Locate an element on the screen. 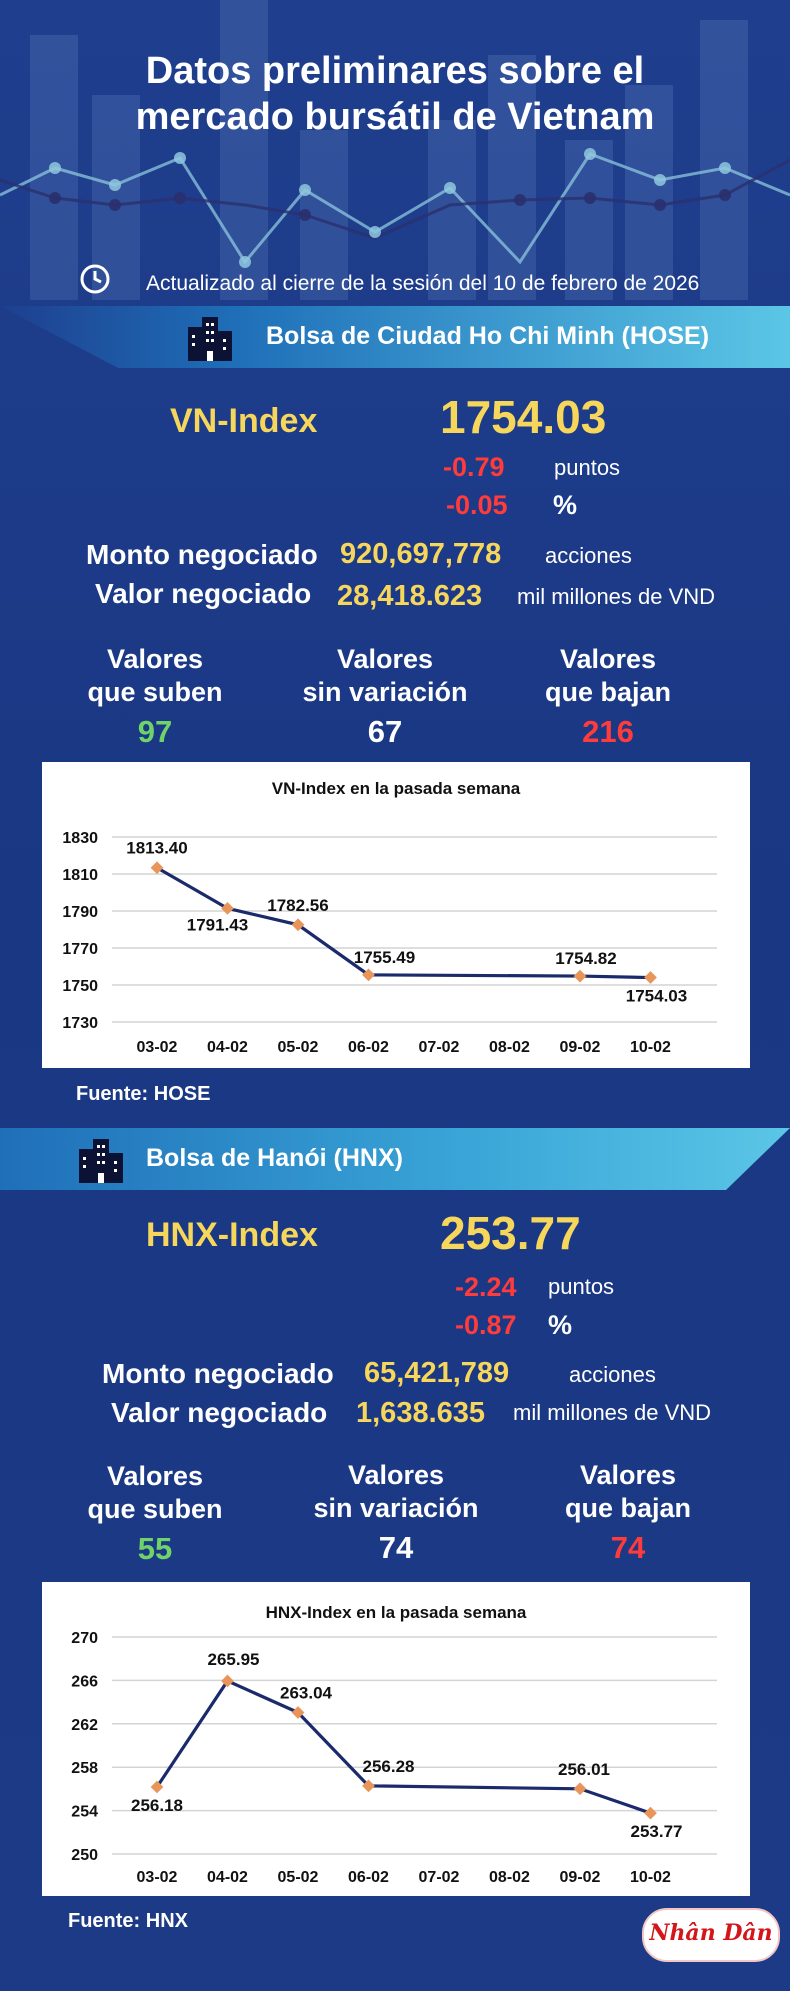 The height and width of the screenshot is (1991, 790). y-tick-label: 262 is located at coordinates (84, 1725).